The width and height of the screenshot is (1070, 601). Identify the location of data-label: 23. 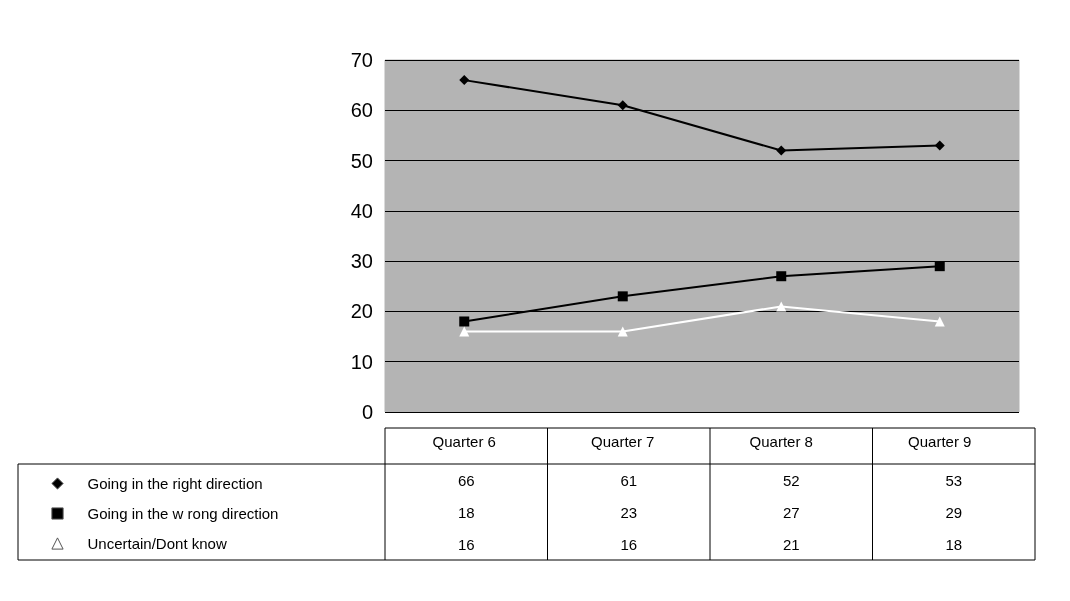
(629, 512).